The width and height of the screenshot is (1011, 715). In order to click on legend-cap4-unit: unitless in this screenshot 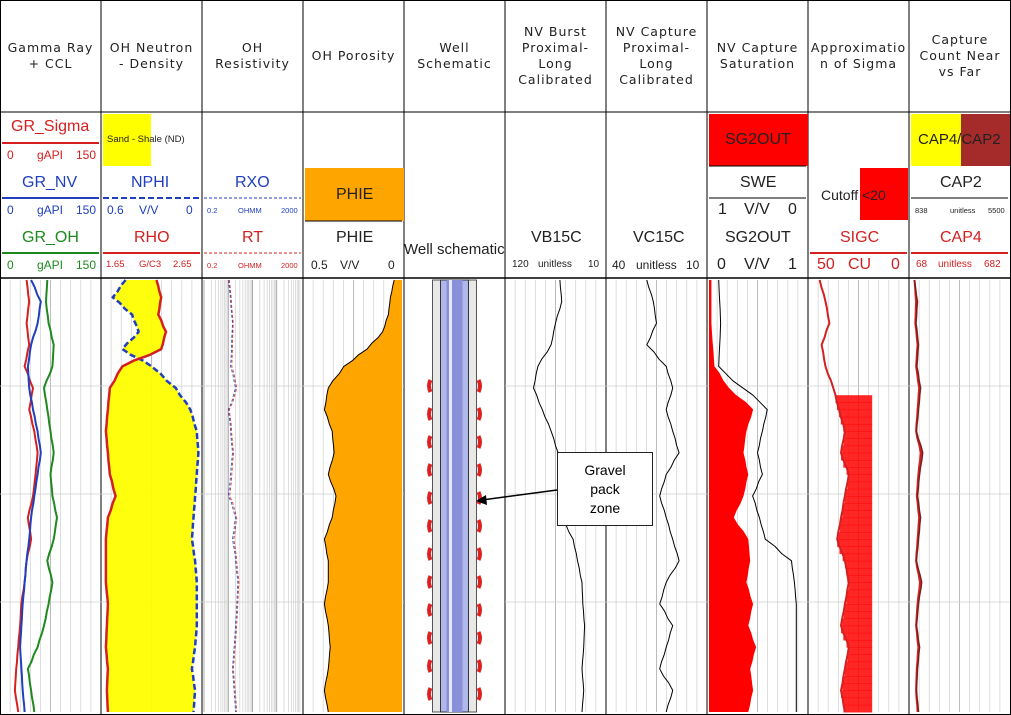, I will do `click(955, 264)`.